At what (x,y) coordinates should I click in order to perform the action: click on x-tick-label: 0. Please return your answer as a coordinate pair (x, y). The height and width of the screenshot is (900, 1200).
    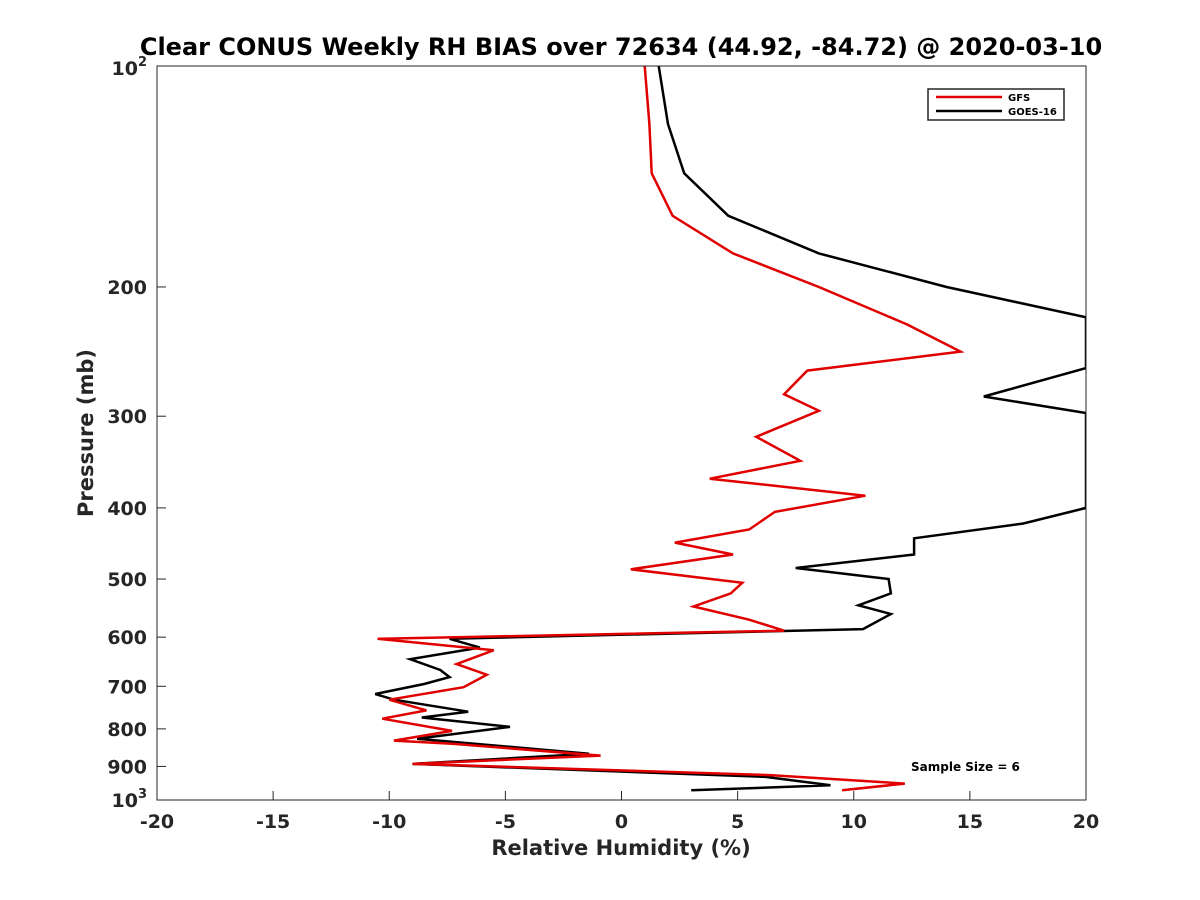
    Looking at the image, I should click on (621, 822).